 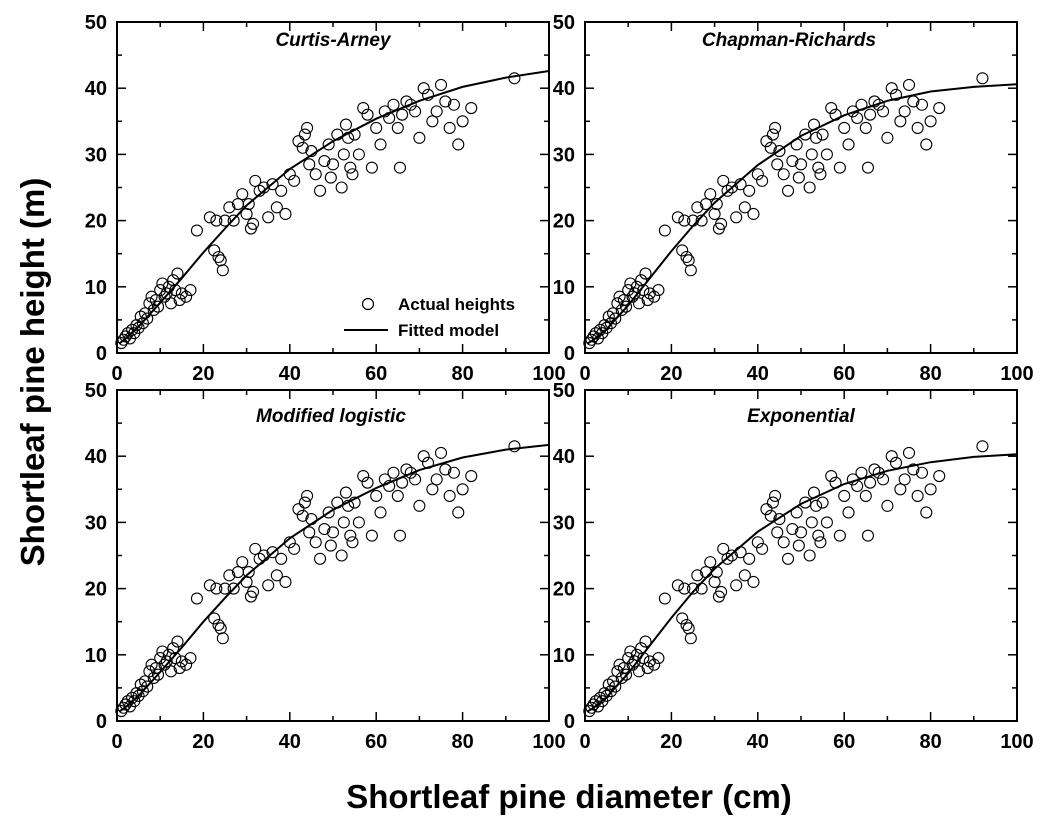 What do you see at coordinates (802, 583) in the screenshot?
I see `fitted-model-line` at bounding box center [802, 583].